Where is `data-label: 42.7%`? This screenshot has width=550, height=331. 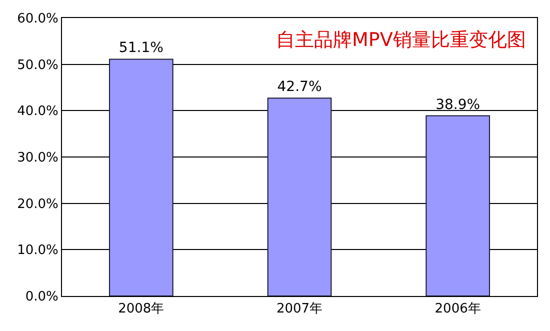 data-label: 42.7% is located at coordinates (299, 87).